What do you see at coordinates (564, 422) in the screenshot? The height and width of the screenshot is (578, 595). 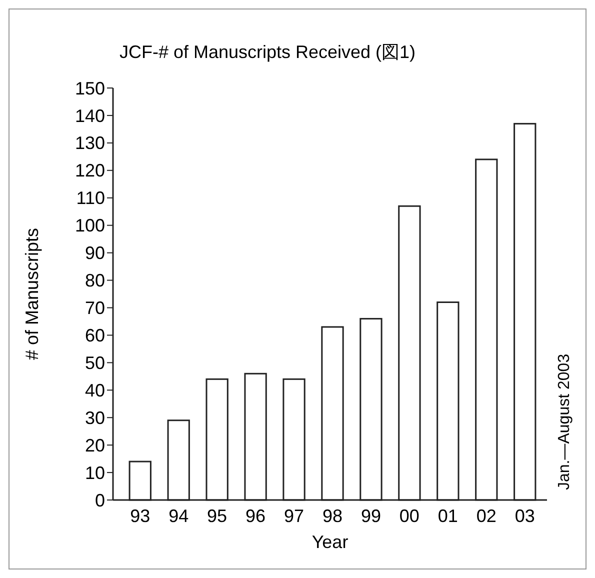 I see `text: Jan.—August 2003` at bounding box center [564, 422].